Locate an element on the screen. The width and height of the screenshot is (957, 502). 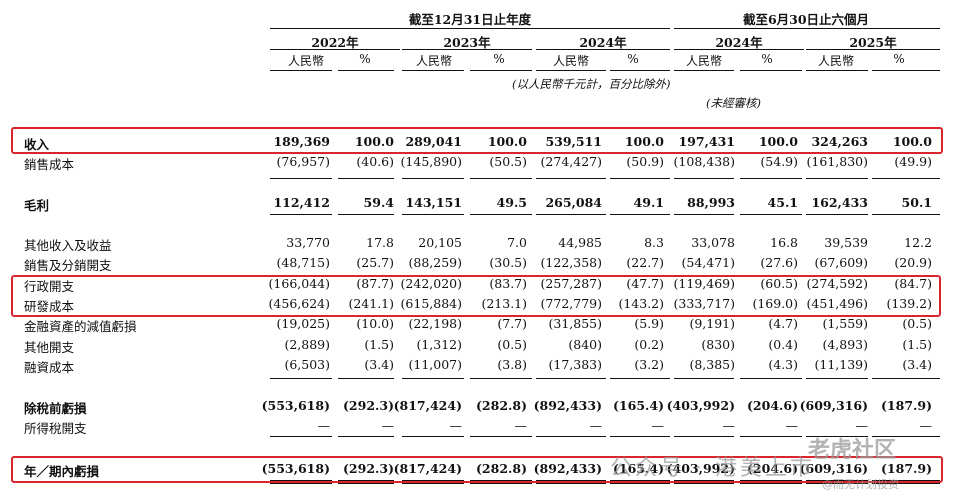
row-label: 除稅前虧損 is located at coordinates (55, 408).